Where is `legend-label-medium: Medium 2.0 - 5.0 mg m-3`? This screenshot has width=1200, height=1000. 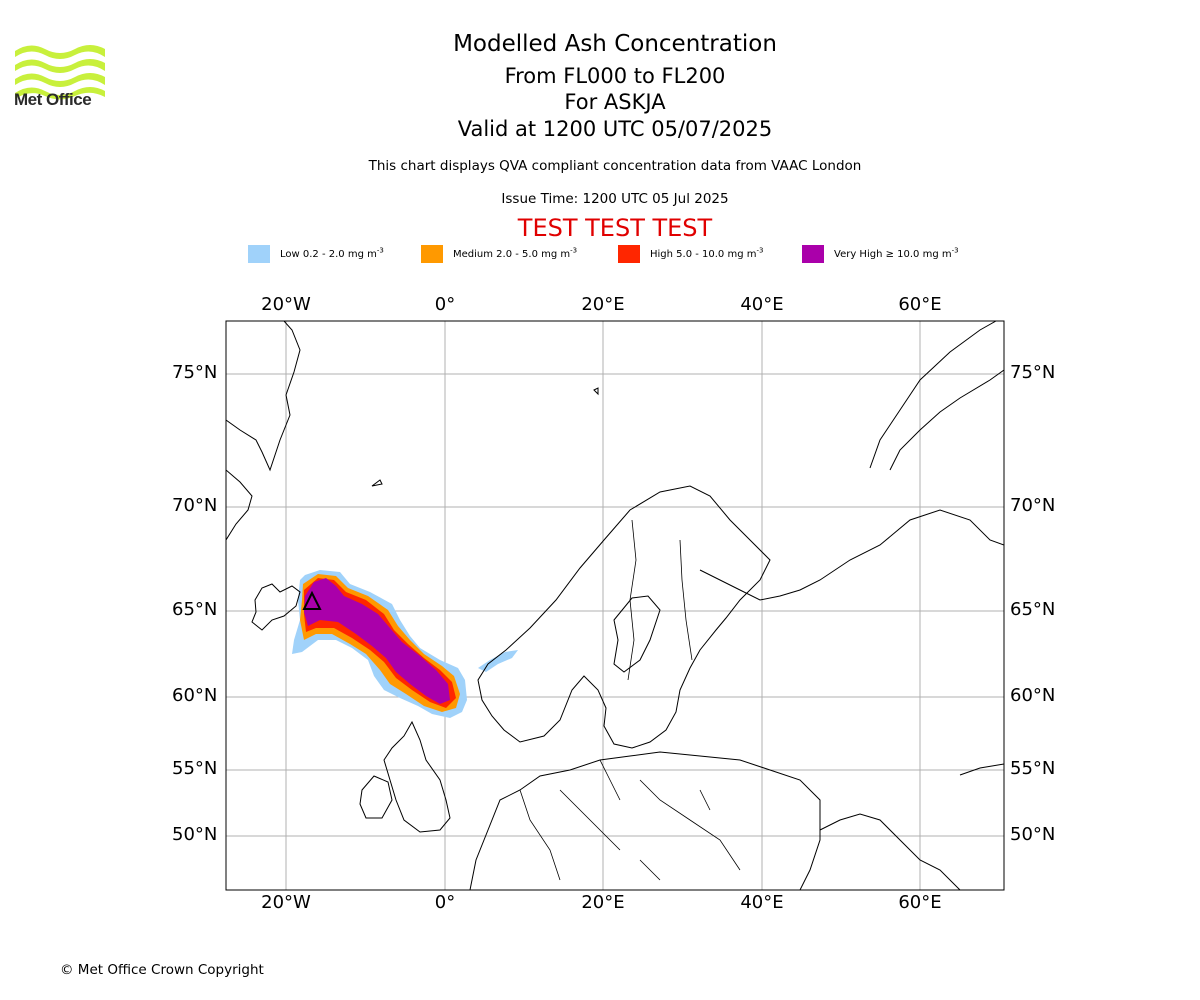
legend-label-medium: Medium 2.0 - 5.0 mg m-3 is located at coordinates (515, 253).